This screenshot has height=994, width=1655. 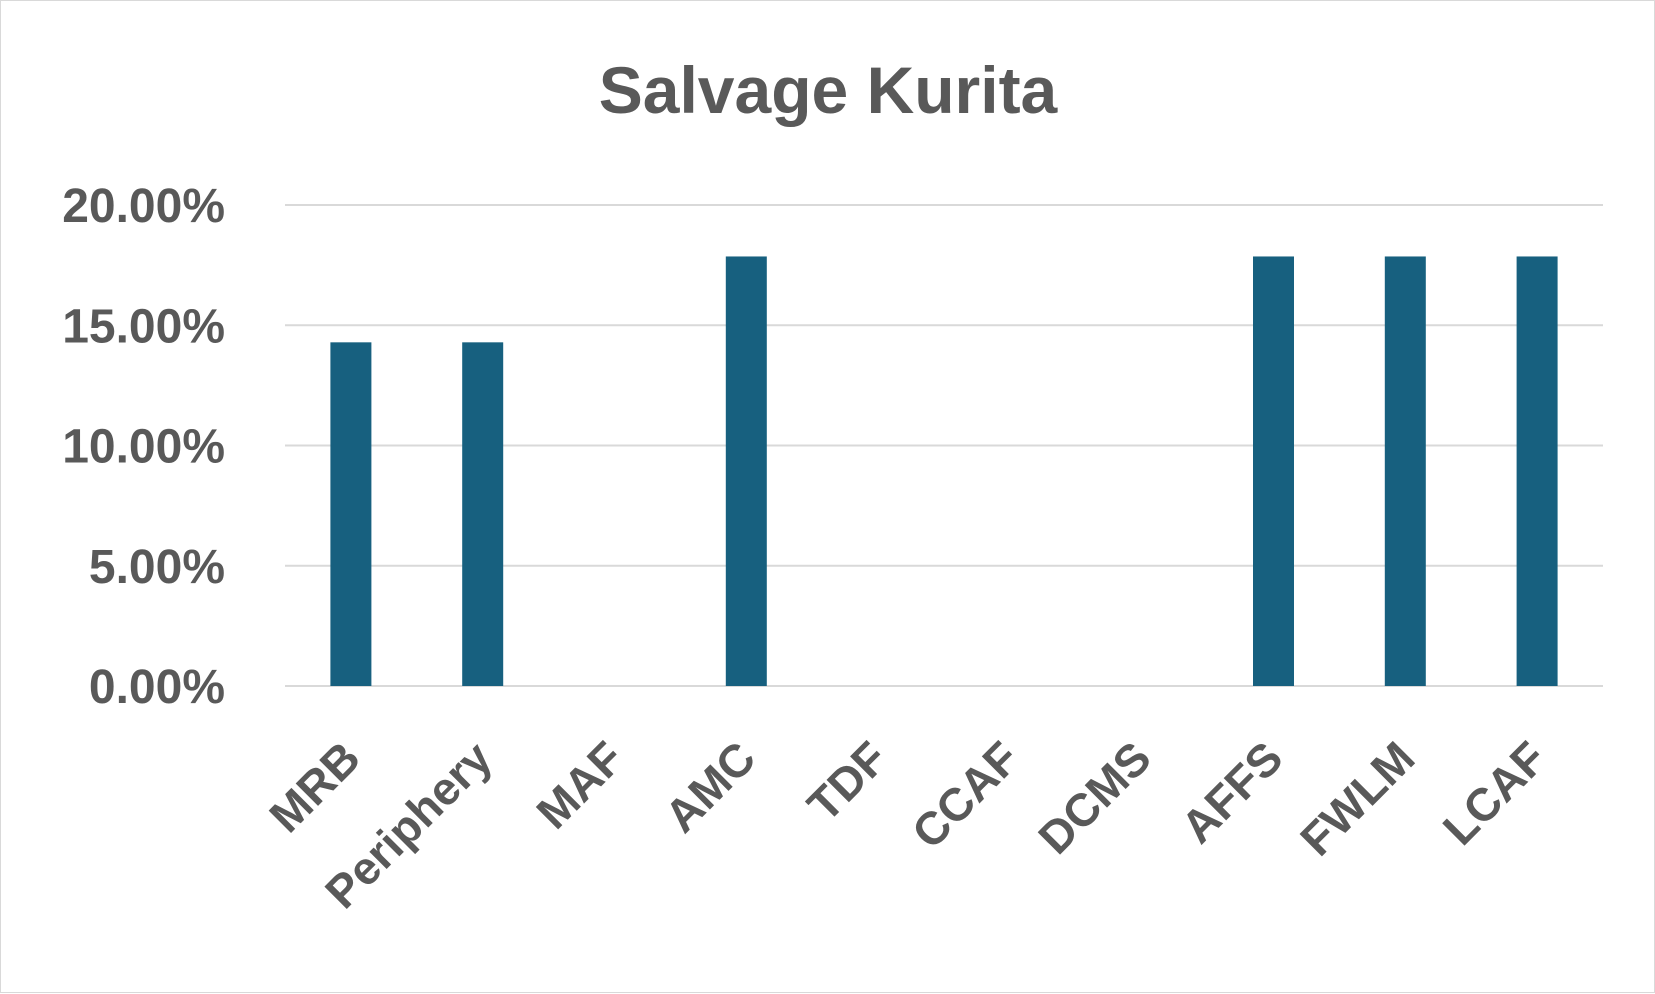 I want to click on y-axis-tick-labels: 0.00% 5.00% 10.00% 15.00% 20.00%, so click(x=143, y=447).